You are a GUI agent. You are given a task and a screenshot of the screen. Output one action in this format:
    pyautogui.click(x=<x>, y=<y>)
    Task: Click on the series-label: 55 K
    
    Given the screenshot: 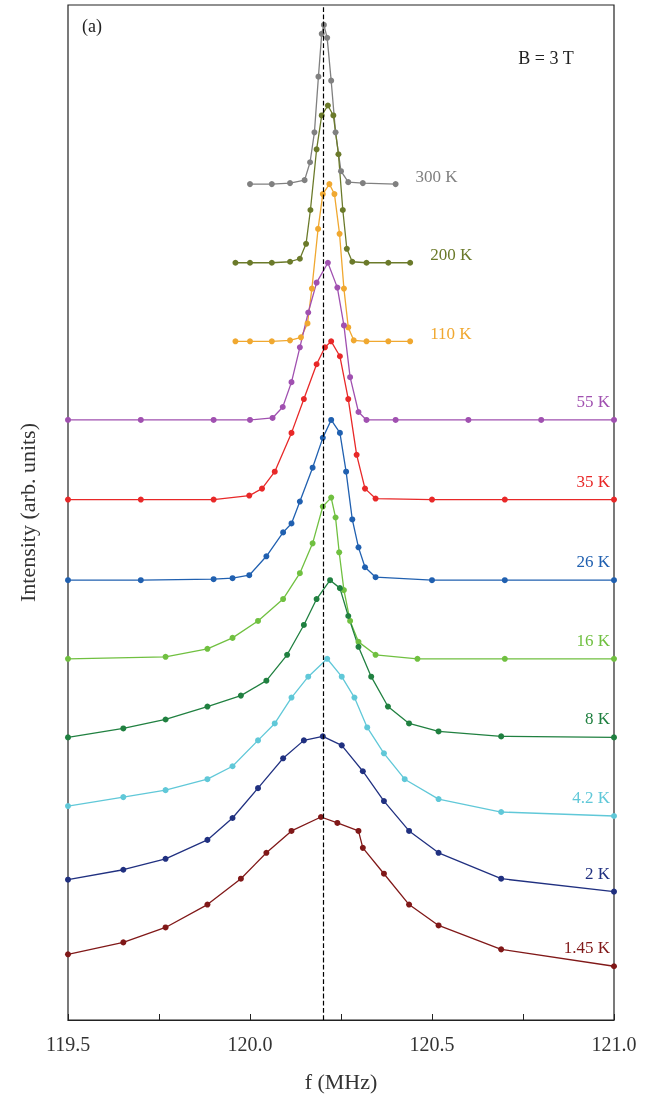 What is the action you would take?
    pyautogui.click(x=593, y=401)
    